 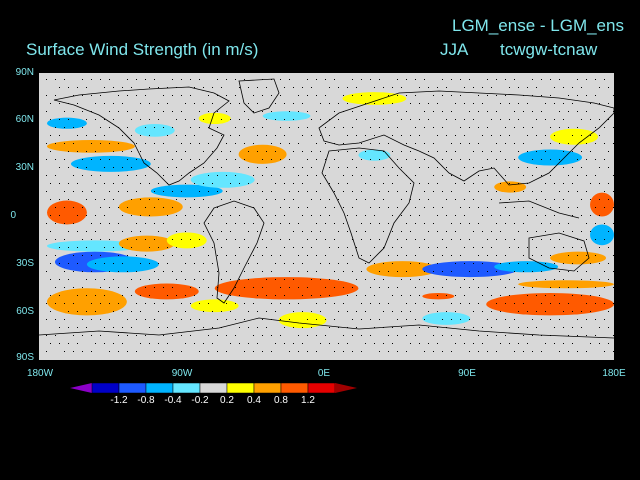 What do you see at coordinates (234, 252) in the screenshot?
I see `coastline-south-america` at bounding box center [234, 252].